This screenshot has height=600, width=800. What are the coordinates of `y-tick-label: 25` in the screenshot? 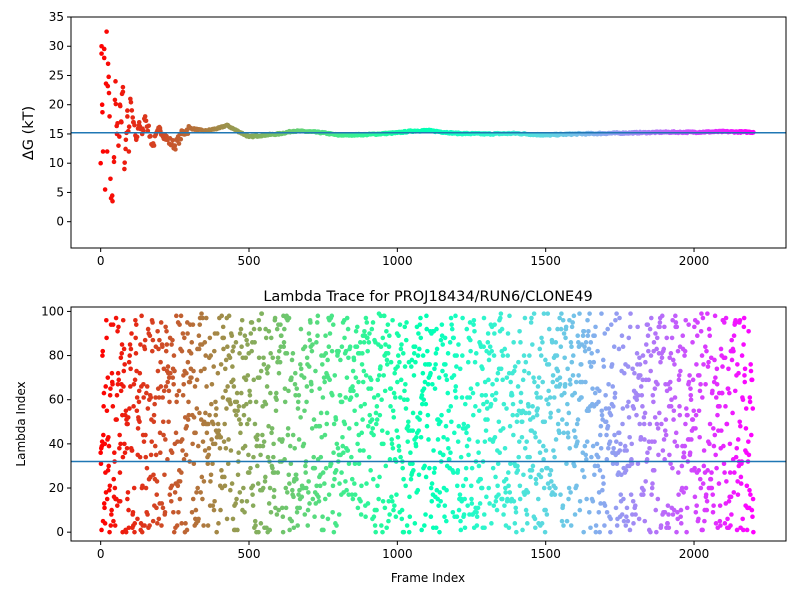 It's located at (56, 75).